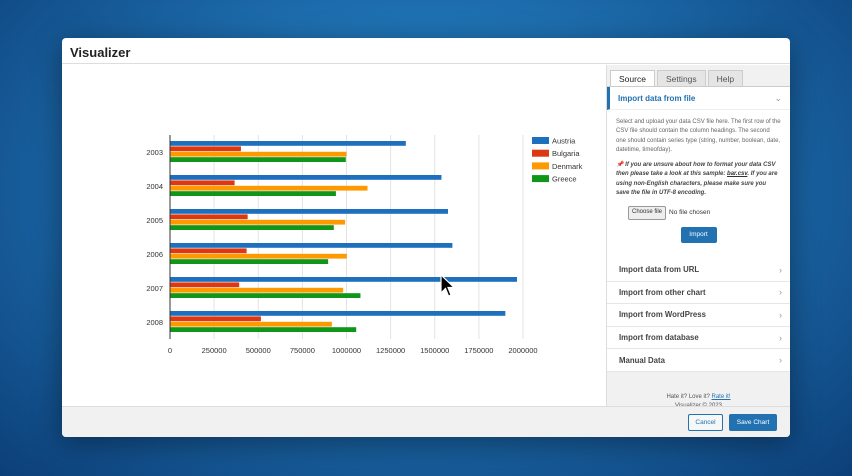 The height and width of the screenshot is (476, 852). Describe the element at coordinates (306, 177) in the screenshot. I see `bar-austria-2004` at that location.